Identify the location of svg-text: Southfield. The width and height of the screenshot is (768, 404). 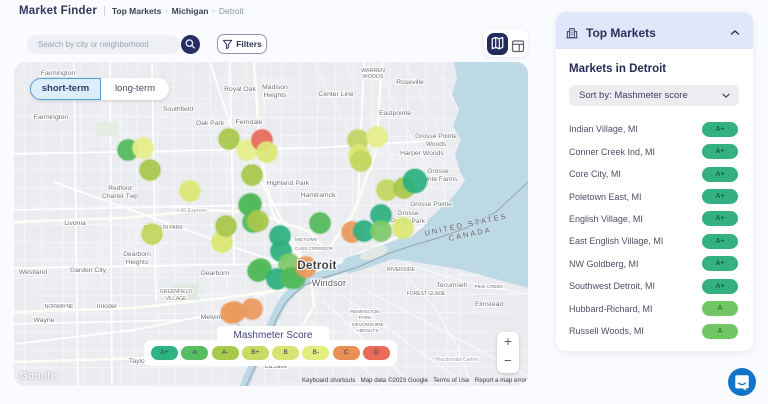
(178, 109).